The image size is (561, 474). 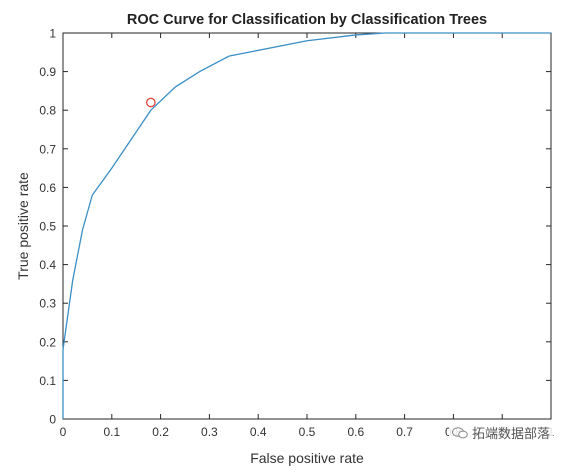 What do you see at coordinates (150, 102) in the screenshot?
I see `operating-point-marker` at bounding box center [150, 102].